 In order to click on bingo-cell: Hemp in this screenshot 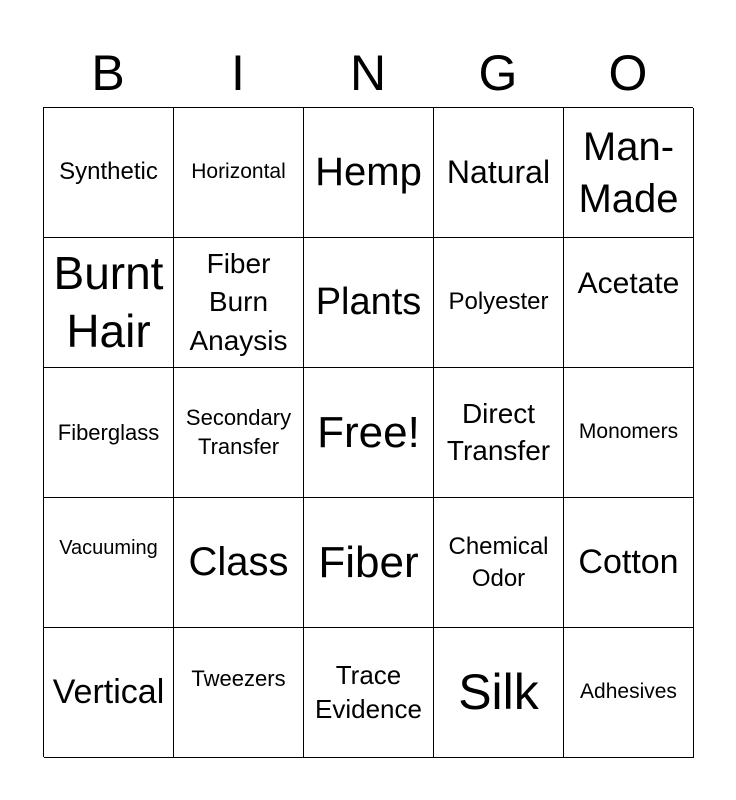, I will do `click(369, 173)`.